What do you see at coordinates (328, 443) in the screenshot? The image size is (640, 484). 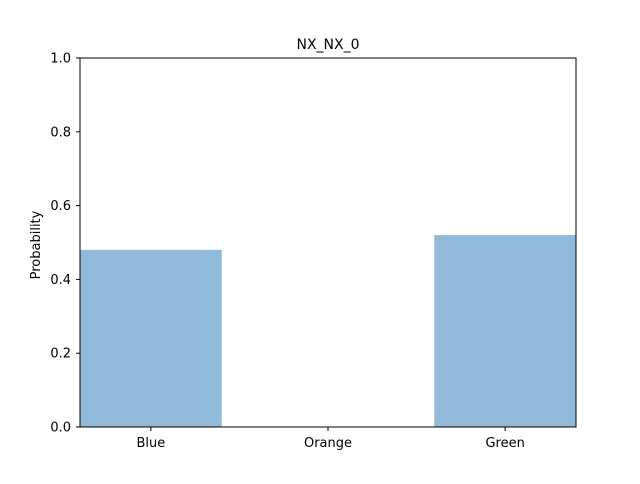 I see `x-tick-label: Orange` at bounding box center [328, 443].